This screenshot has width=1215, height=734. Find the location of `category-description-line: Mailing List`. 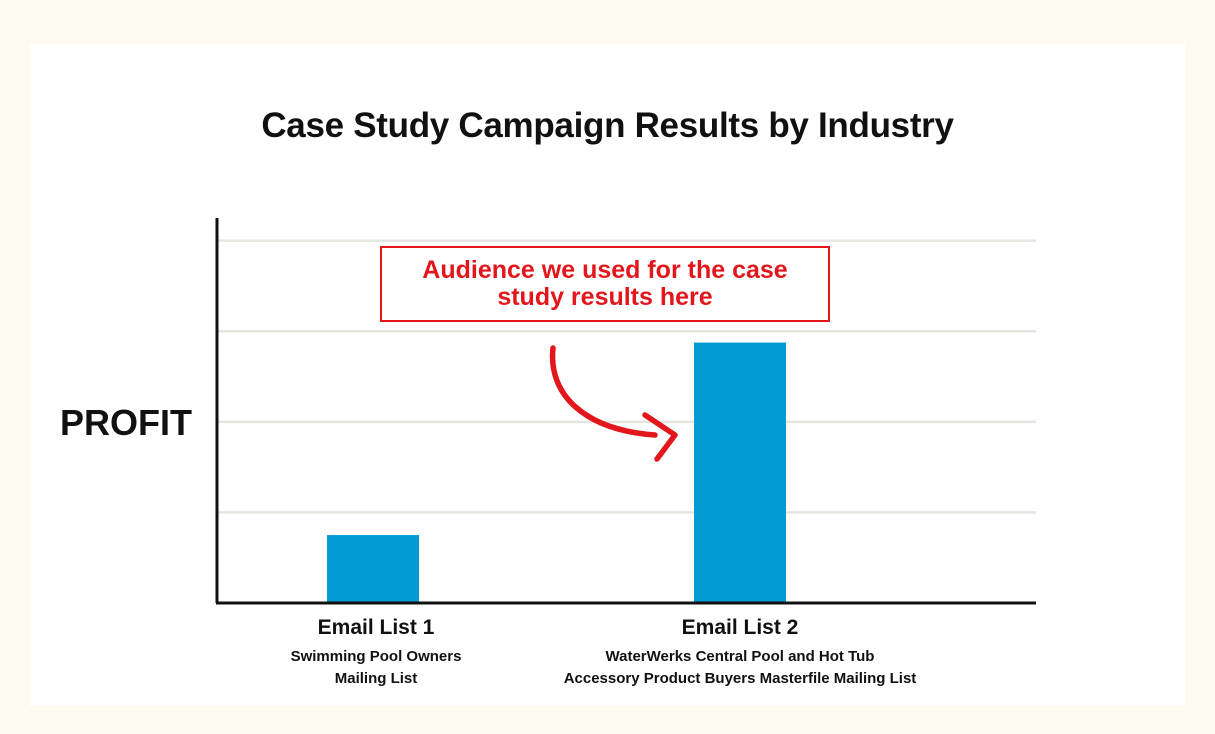

category-description-line: Mailing List is located at coordinates (376, 678).